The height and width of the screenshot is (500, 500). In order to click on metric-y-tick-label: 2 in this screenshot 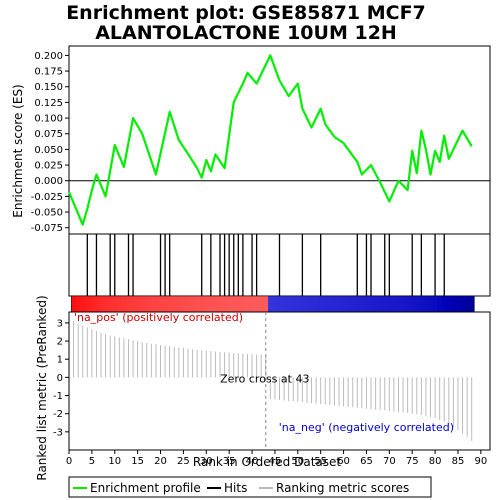, I will do `click(60, 342)`.